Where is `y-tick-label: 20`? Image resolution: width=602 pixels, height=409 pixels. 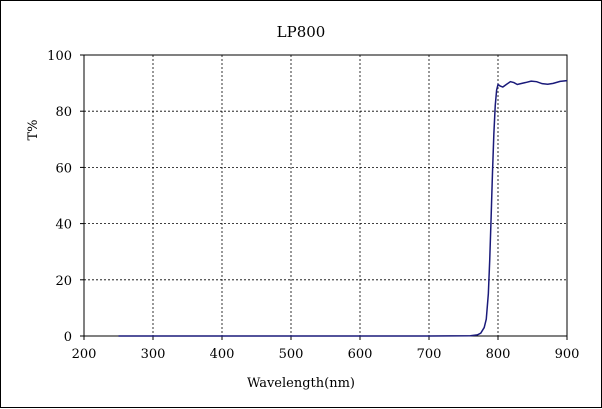
y-tick-label: 20 is located at coordinates (63, 281).